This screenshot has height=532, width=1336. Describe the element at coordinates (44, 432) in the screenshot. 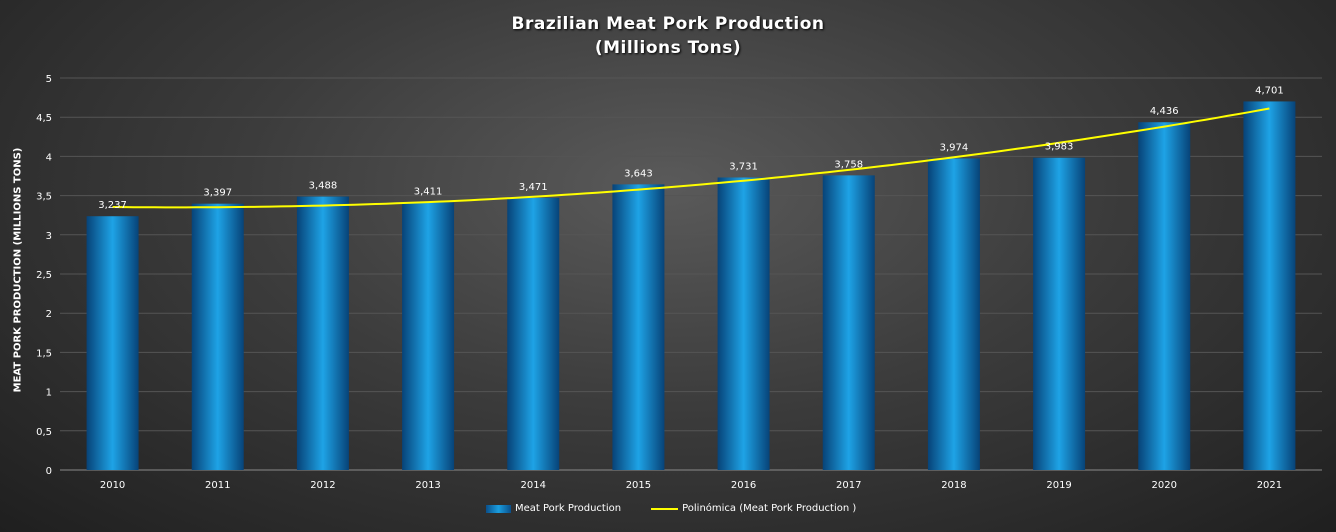

I see `y-tick-label: 0,5` at that location.